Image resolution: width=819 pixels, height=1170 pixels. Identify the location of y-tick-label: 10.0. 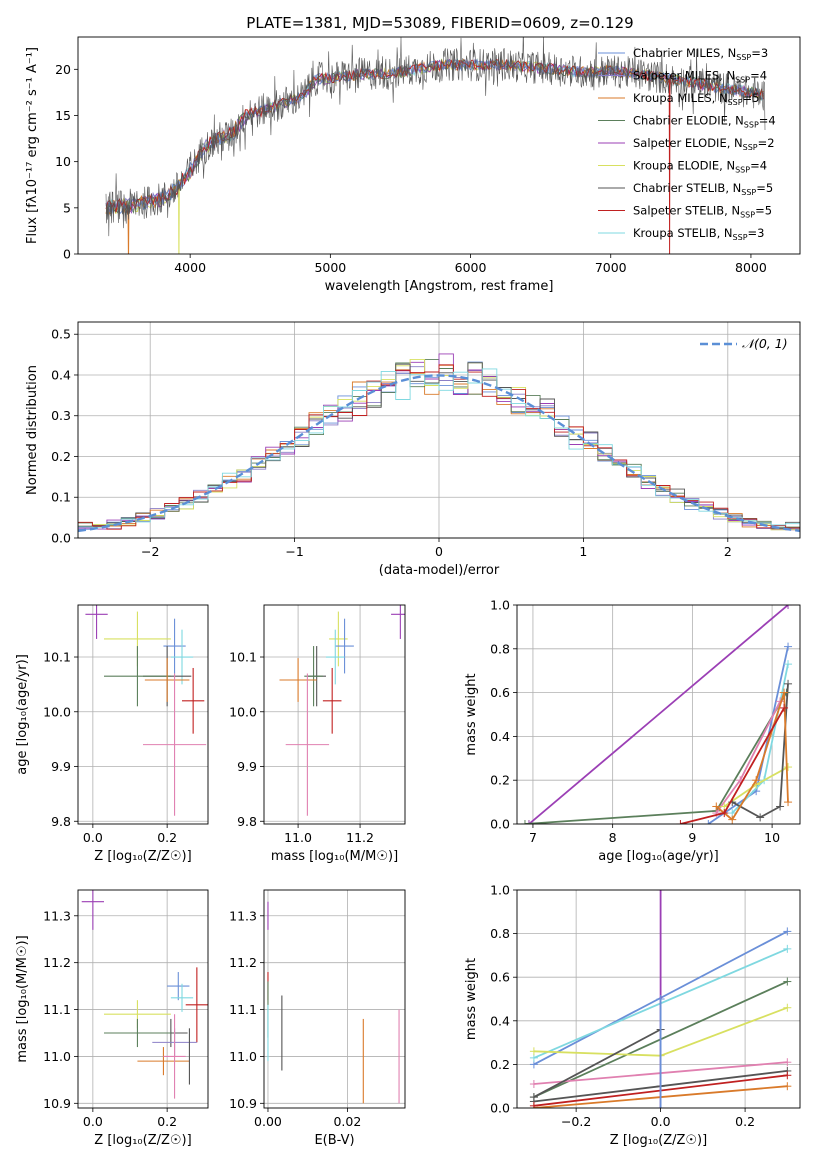
(243, 711).